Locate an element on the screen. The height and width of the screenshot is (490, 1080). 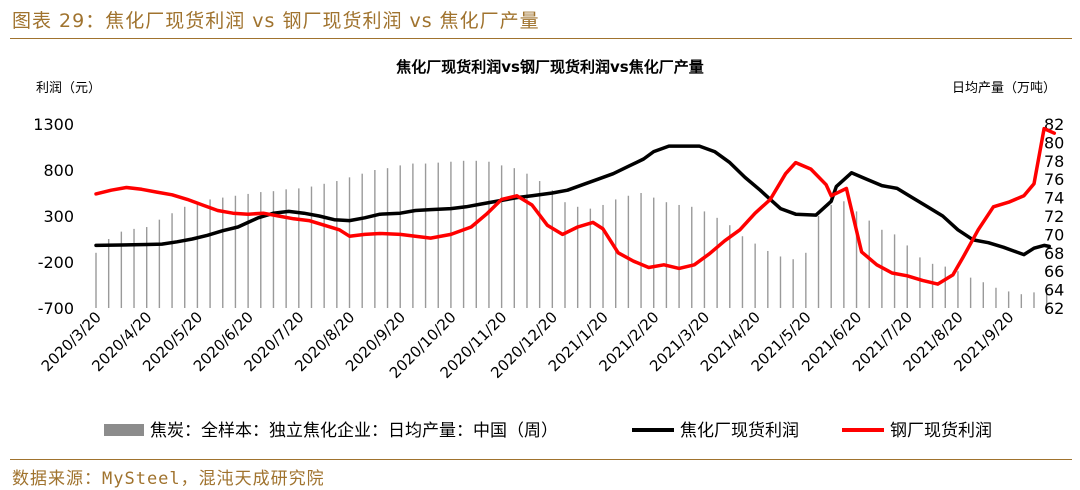
y-left-tick-label: 1300 is located at coordinates (53, 124).